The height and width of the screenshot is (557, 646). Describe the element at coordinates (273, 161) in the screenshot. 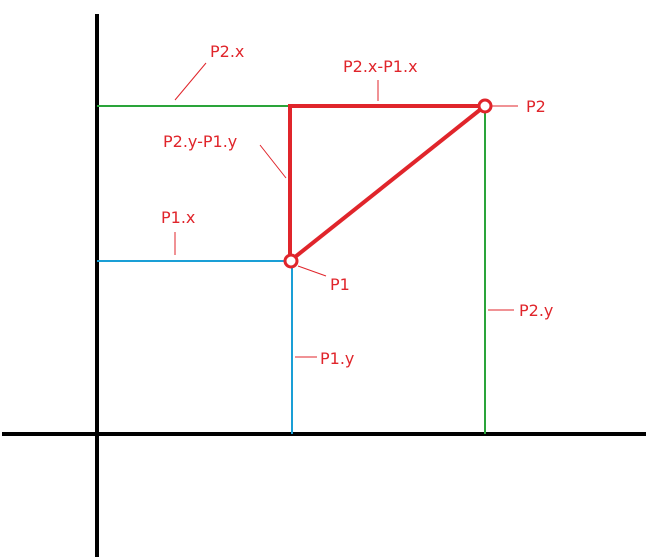

I see `leader-p2y-minus-p1y` at that location.